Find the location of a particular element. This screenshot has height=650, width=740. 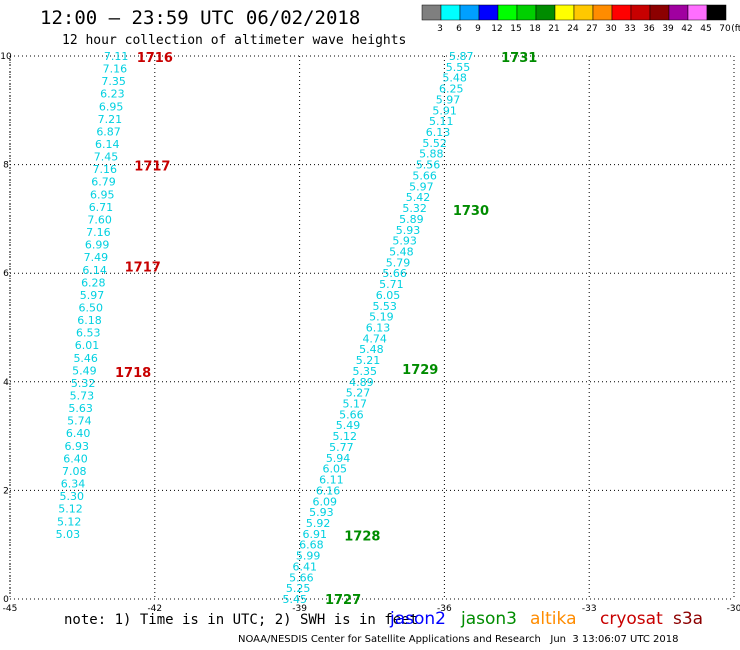

swh-value-label: 6.23 is located at coordinates (112, 94).